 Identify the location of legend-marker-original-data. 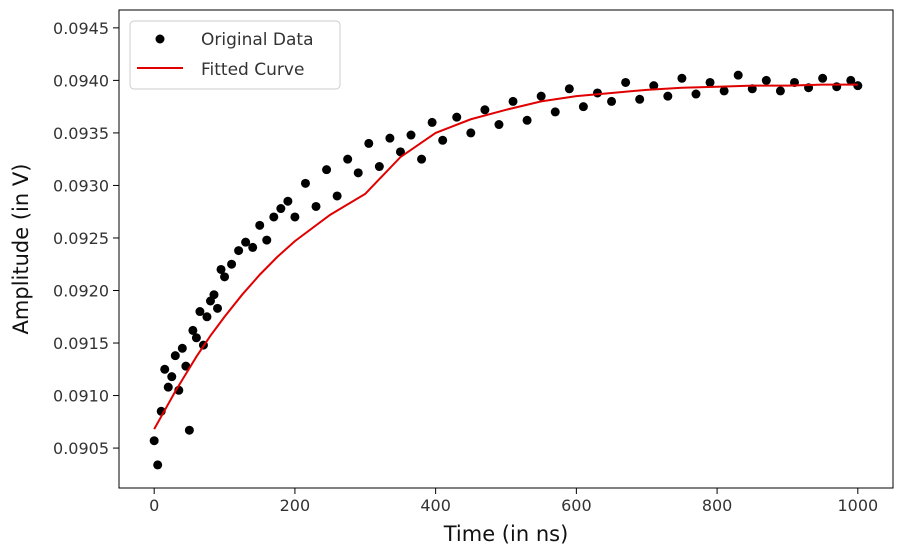
(160, 39).